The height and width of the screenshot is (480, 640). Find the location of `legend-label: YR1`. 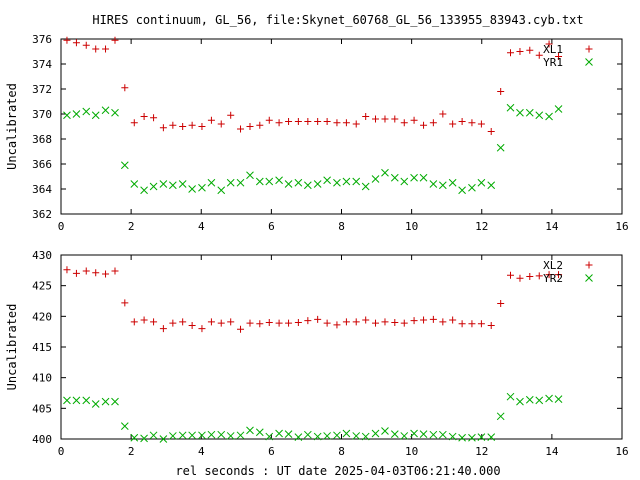

legend-label: YR1 is located at coordinates (553, 62).